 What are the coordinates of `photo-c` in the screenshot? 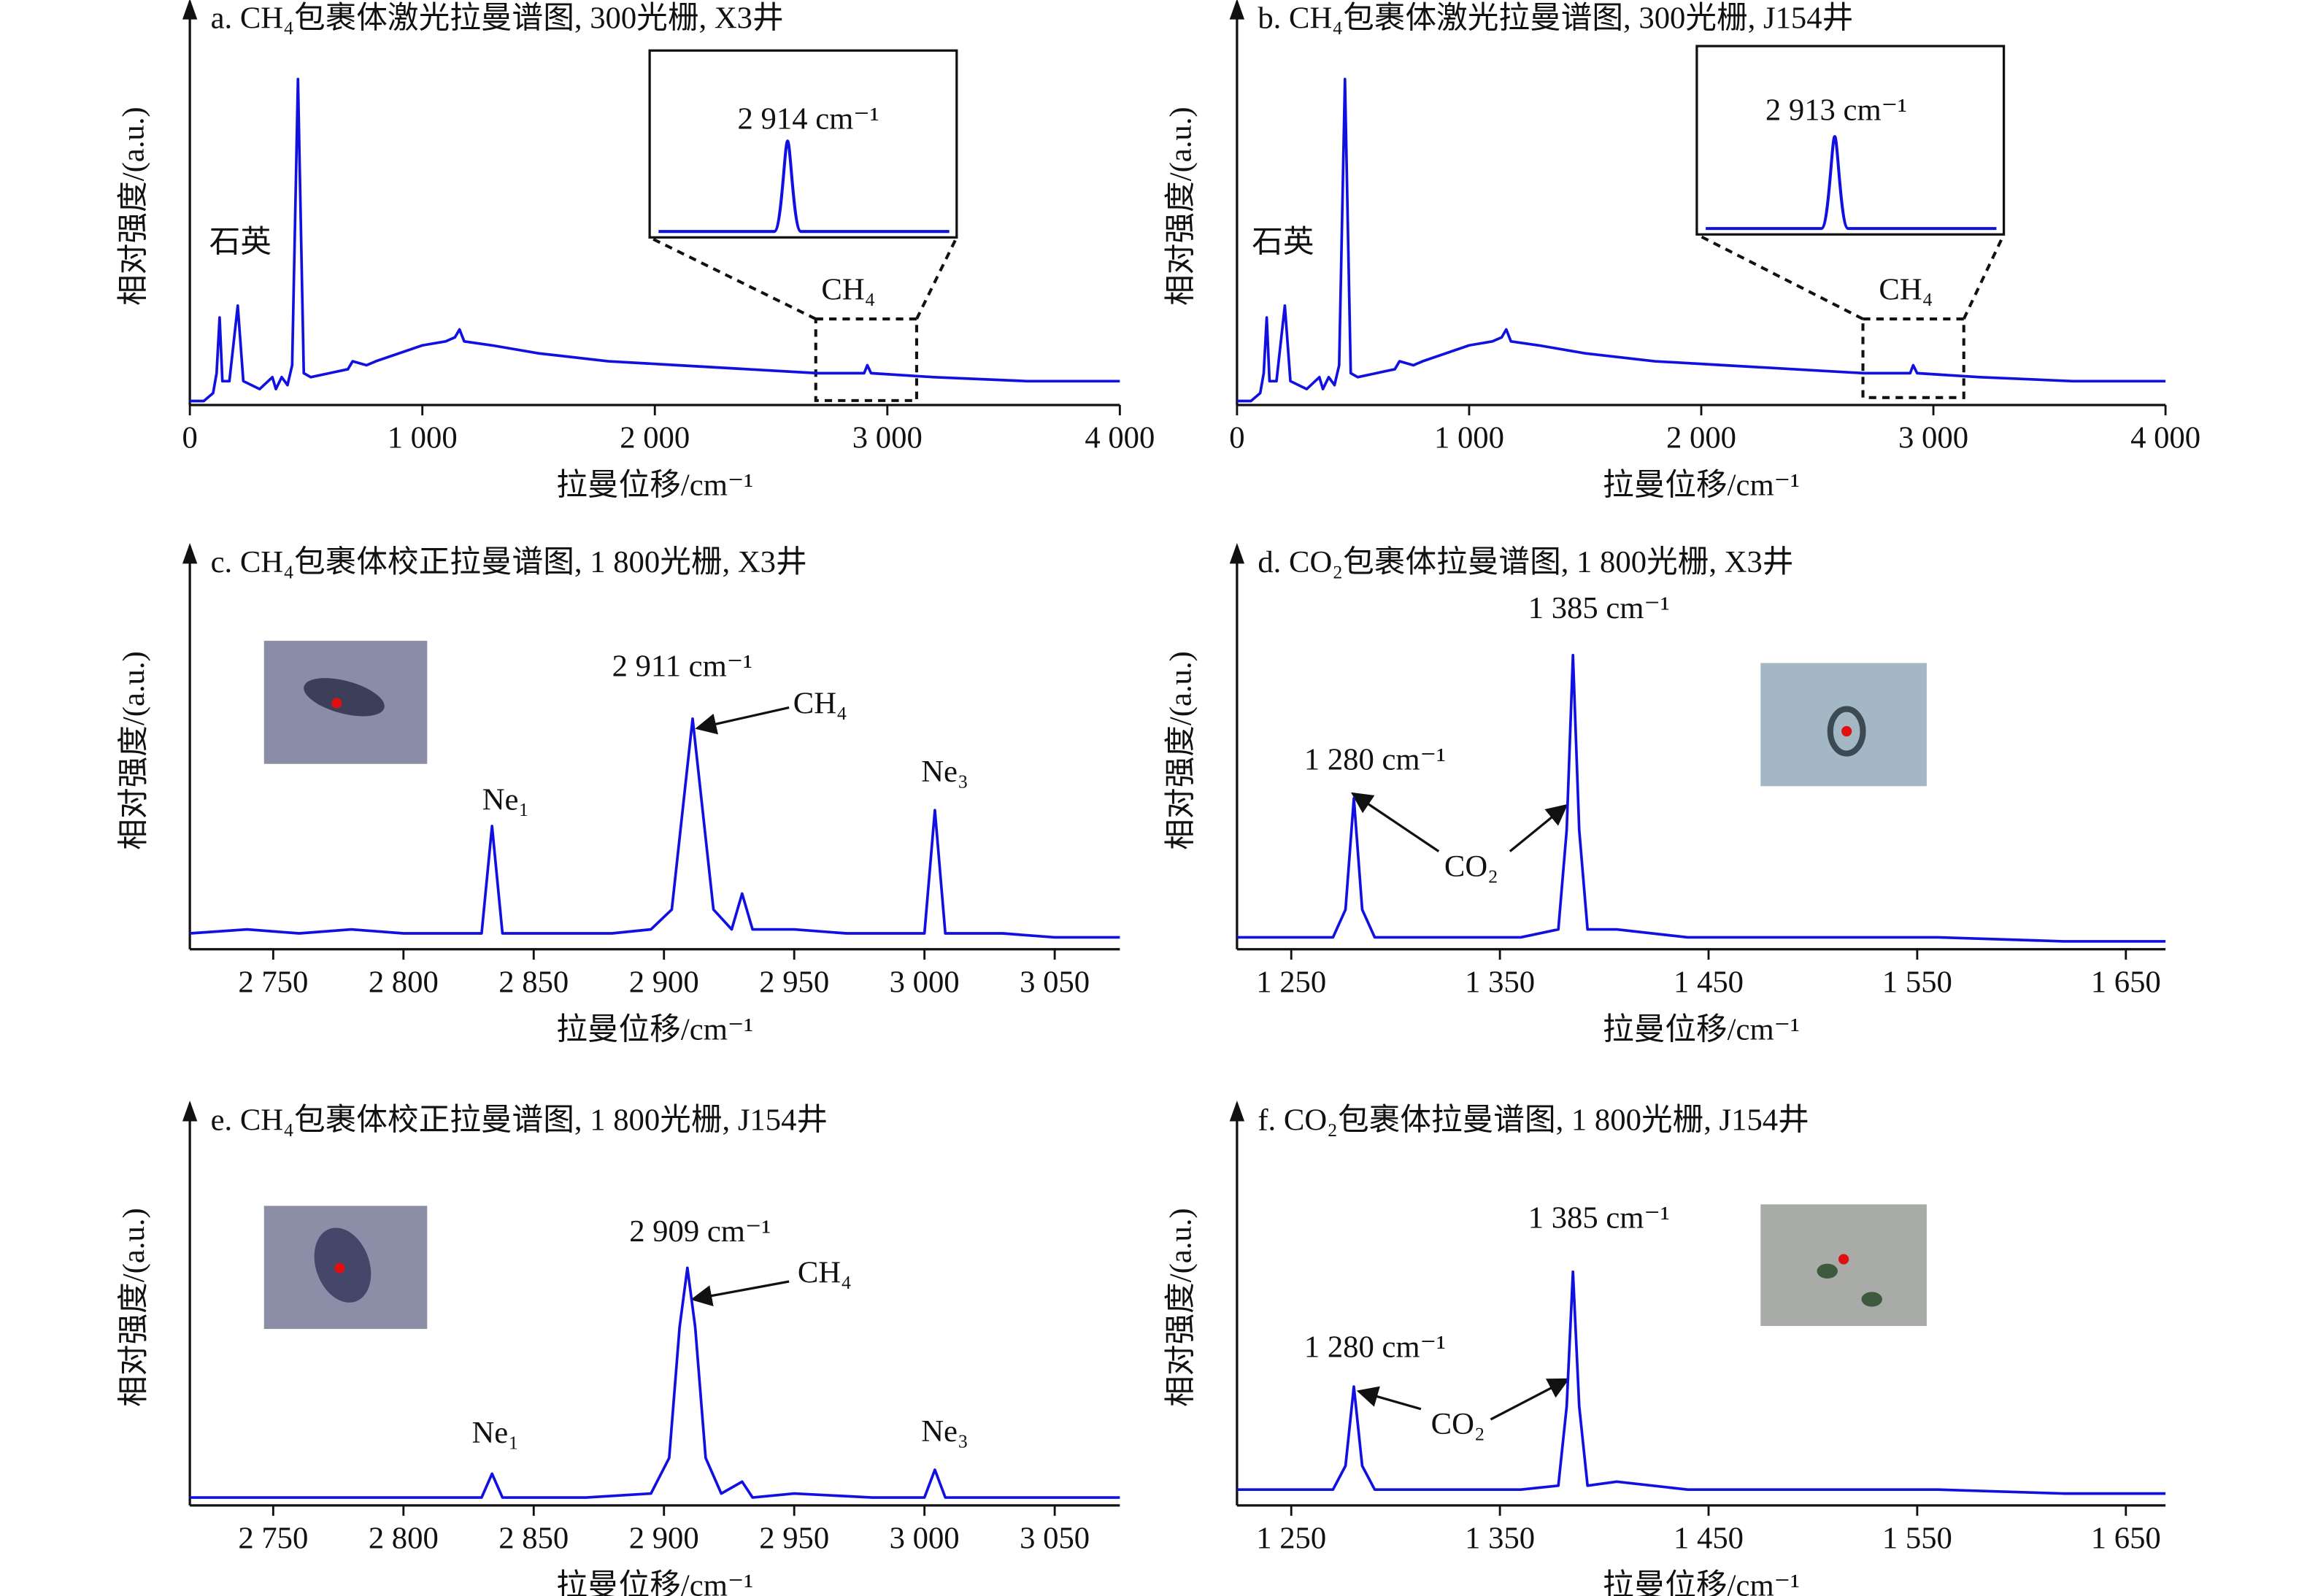 It's located at (345, 702).